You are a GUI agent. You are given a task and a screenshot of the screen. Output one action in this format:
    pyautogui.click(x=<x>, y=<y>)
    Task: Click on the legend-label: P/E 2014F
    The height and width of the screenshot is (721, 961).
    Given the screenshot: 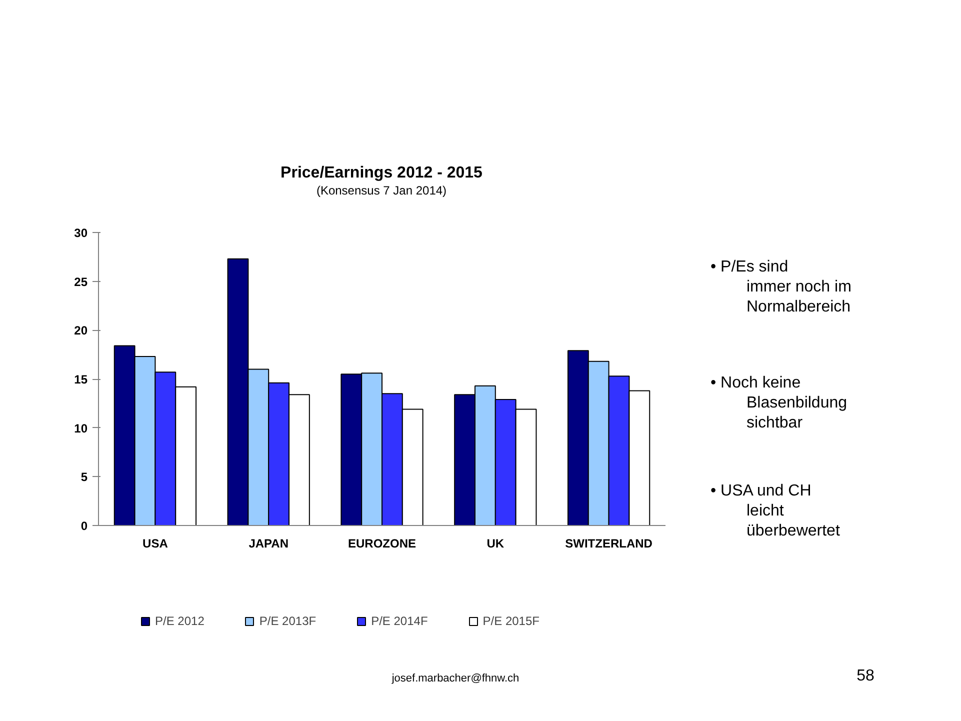 What is the action you would take?
    pyautogui.click(x=399, y=621)
    